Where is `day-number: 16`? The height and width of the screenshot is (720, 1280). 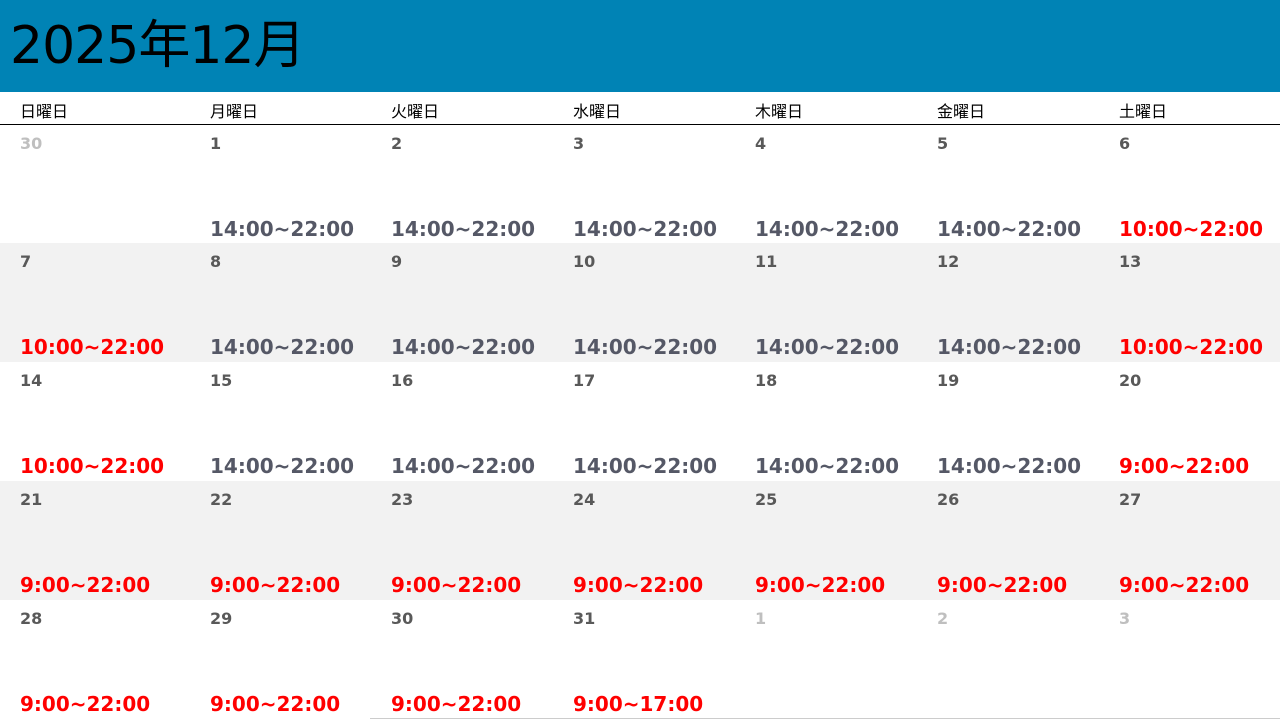
day-number: 16 is located at coordinates (402, 380).